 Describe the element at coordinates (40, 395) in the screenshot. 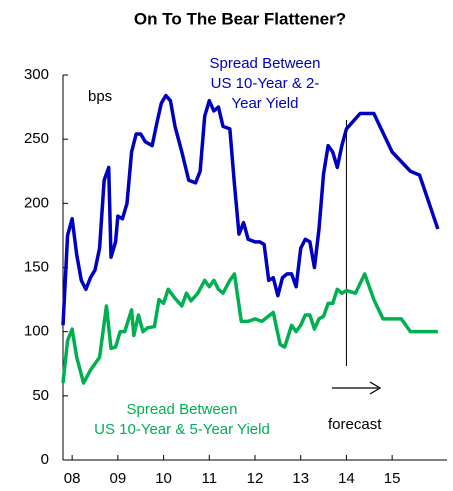

I see `y-tick-label: 50` at that location.